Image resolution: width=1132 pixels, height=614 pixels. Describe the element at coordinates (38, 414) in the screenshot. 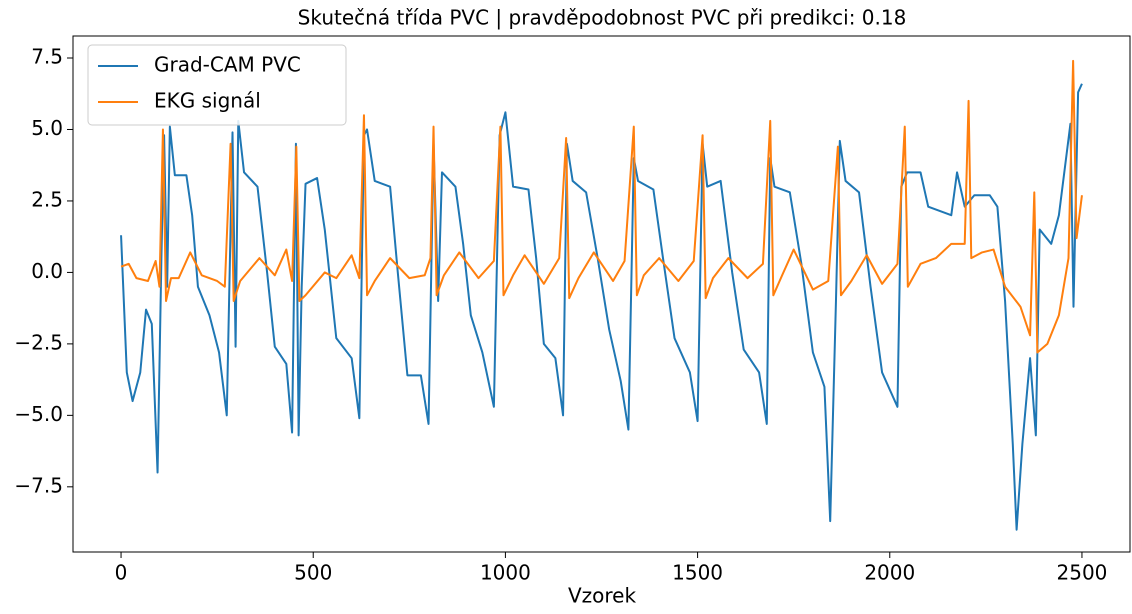

I see `y-tick-label: −5.0` at that location.